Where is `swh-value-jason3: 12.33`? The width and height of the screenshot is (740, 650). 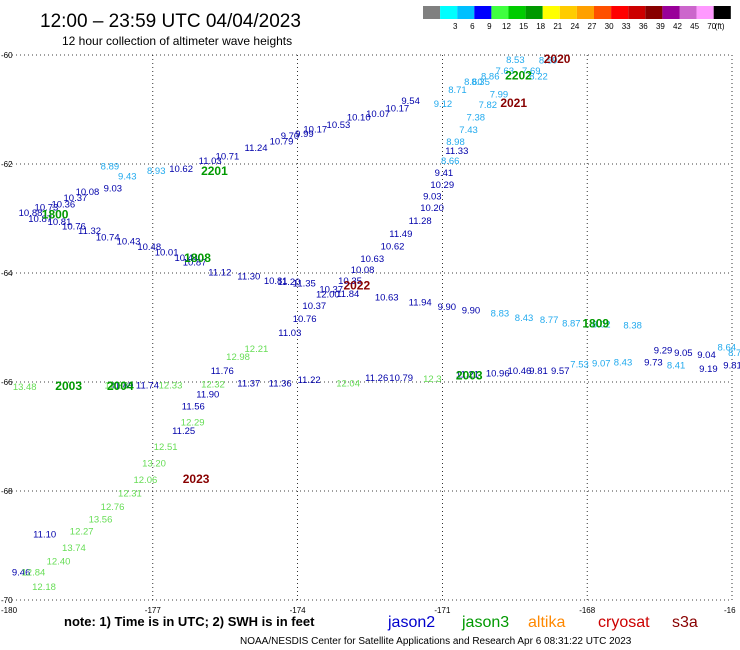 swh-value-jason3: 12.33 is located at coordinates (171, 386).